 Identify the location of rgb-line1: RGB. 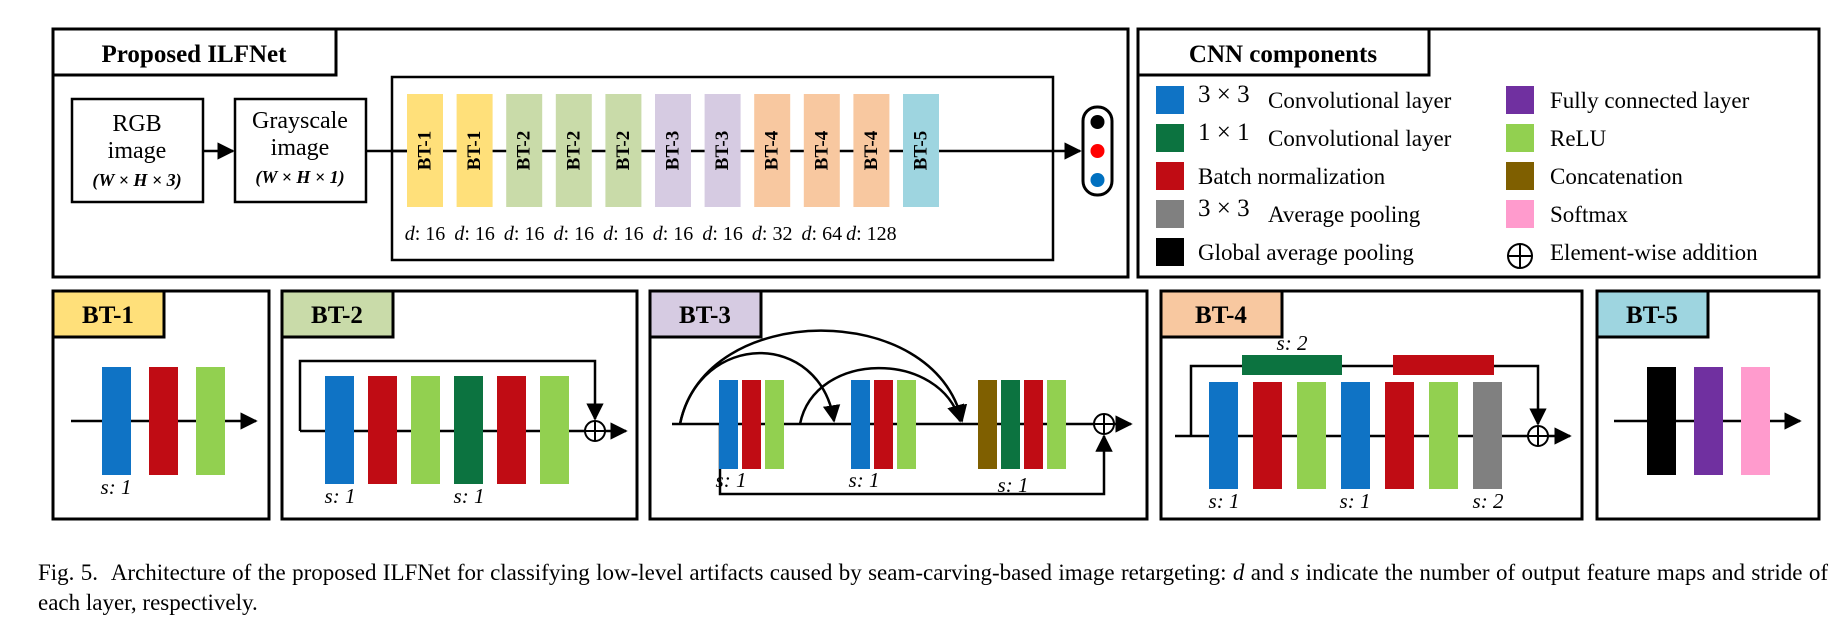
(136, 124).